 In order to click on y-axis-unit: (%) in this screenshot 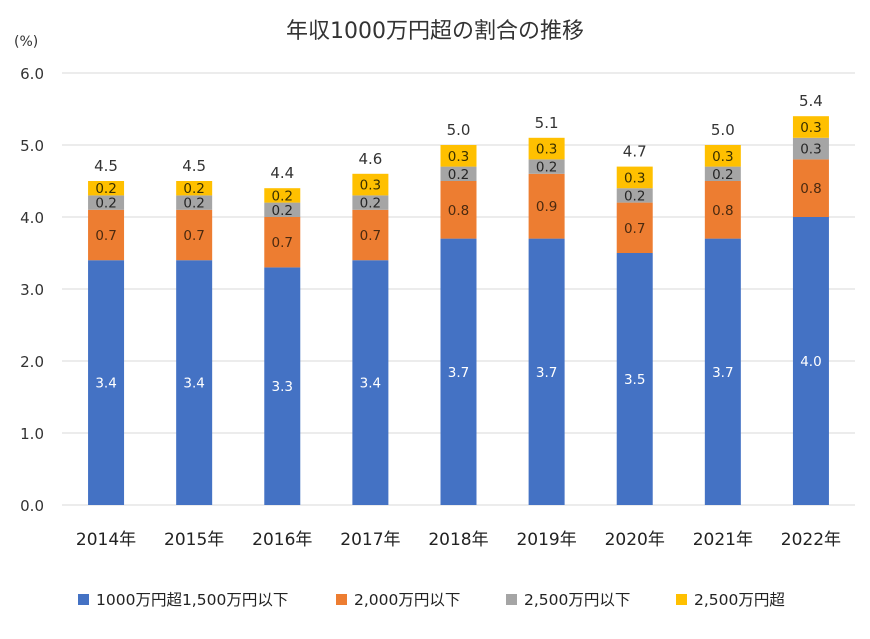, I will do `click(26, 42)`.